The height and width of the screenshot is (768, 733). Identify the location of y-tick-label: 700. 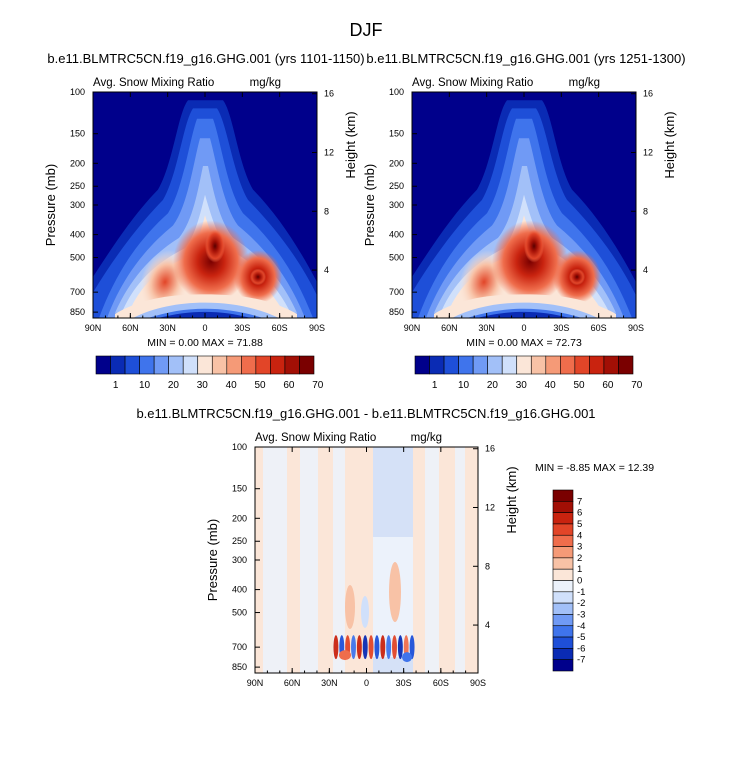
(77, 292).